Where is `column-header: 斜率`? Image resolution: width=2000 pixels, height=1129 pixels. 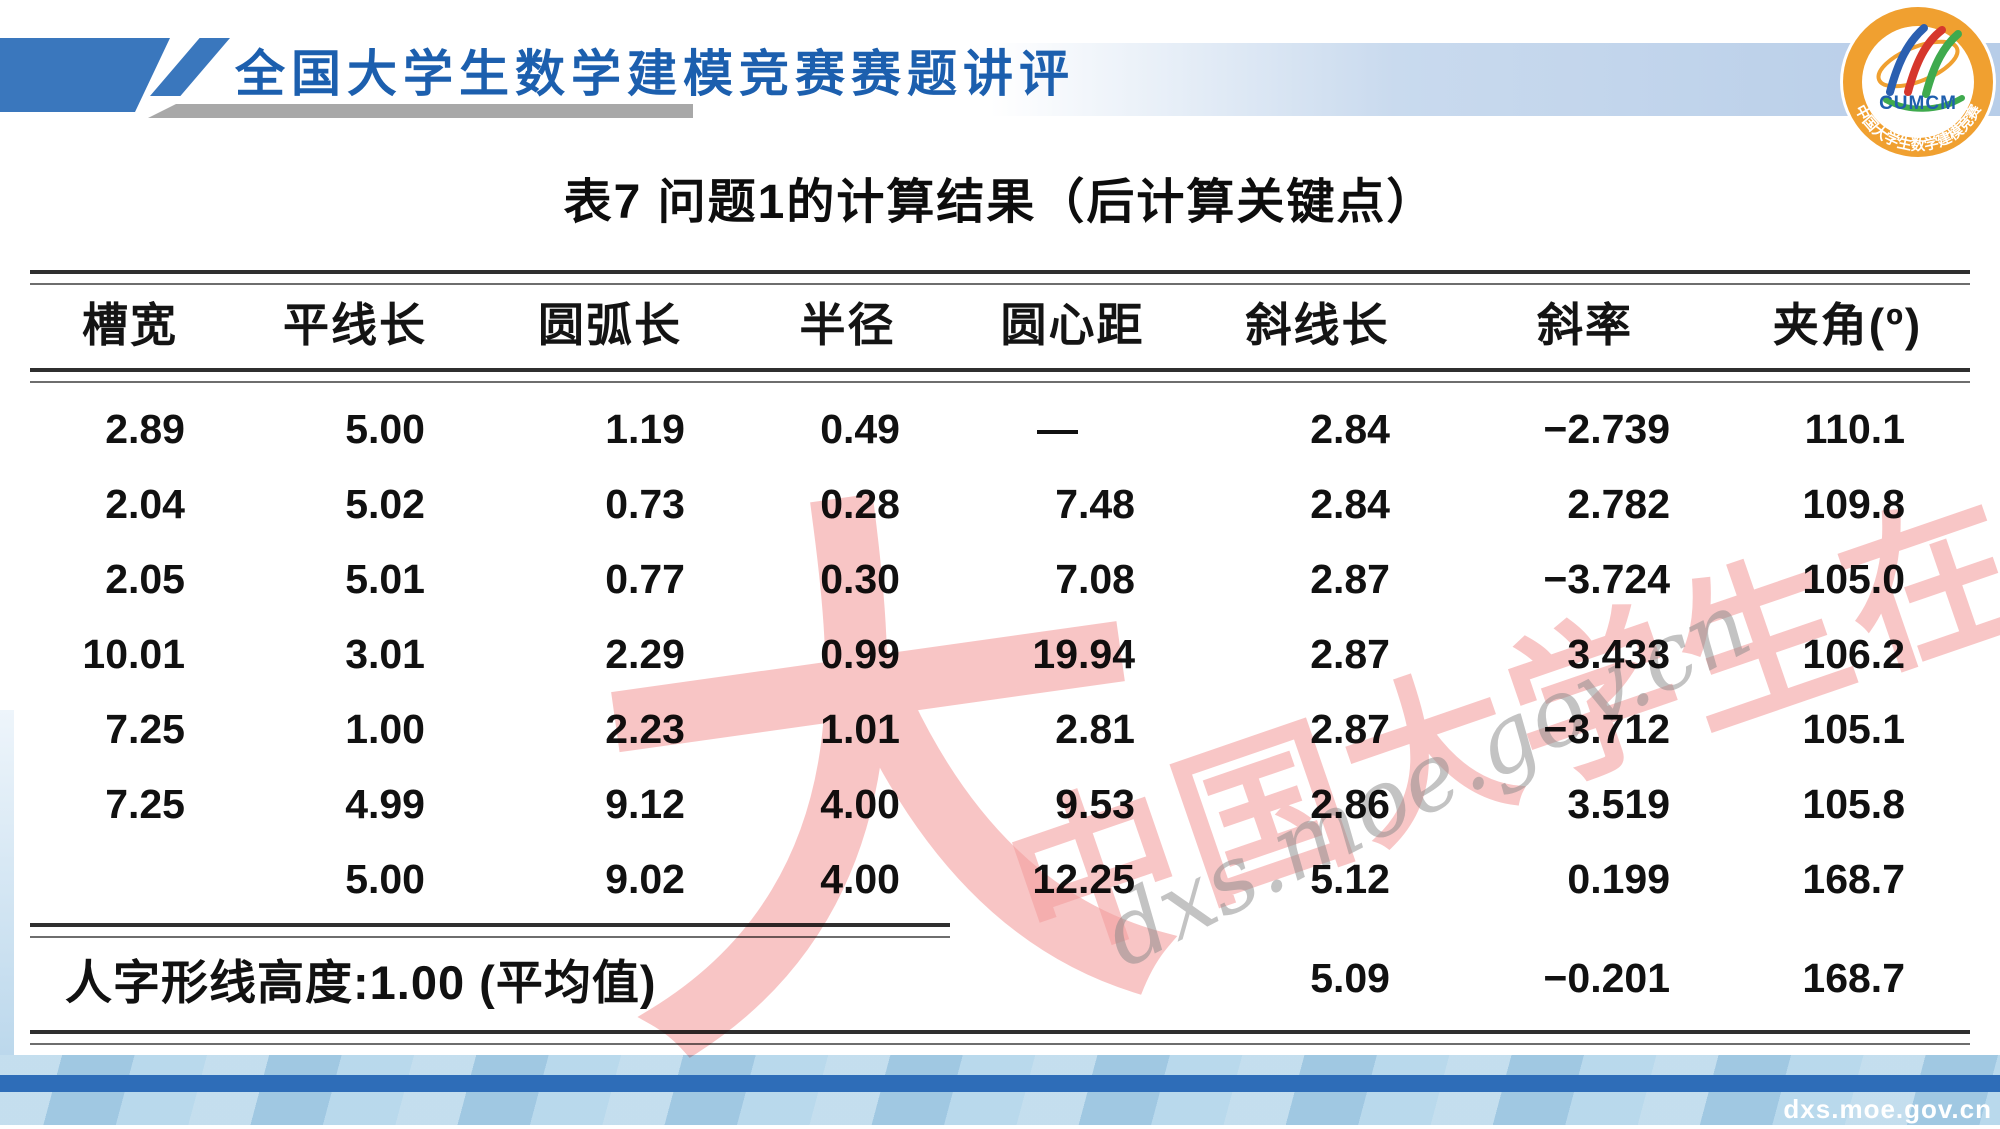
column-header: 斜率 is located at coordinates (1585, 325).